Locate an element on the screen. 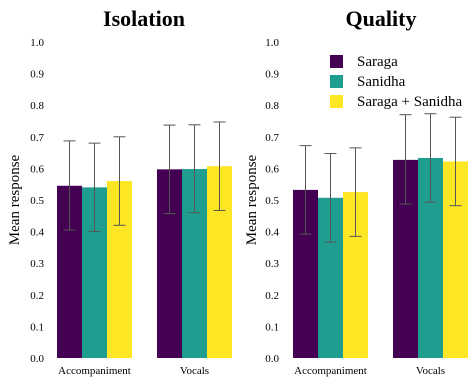 The width and height of the screenshot is (470, 378). legend-item: Saraga is located at coordinates (364, 62).